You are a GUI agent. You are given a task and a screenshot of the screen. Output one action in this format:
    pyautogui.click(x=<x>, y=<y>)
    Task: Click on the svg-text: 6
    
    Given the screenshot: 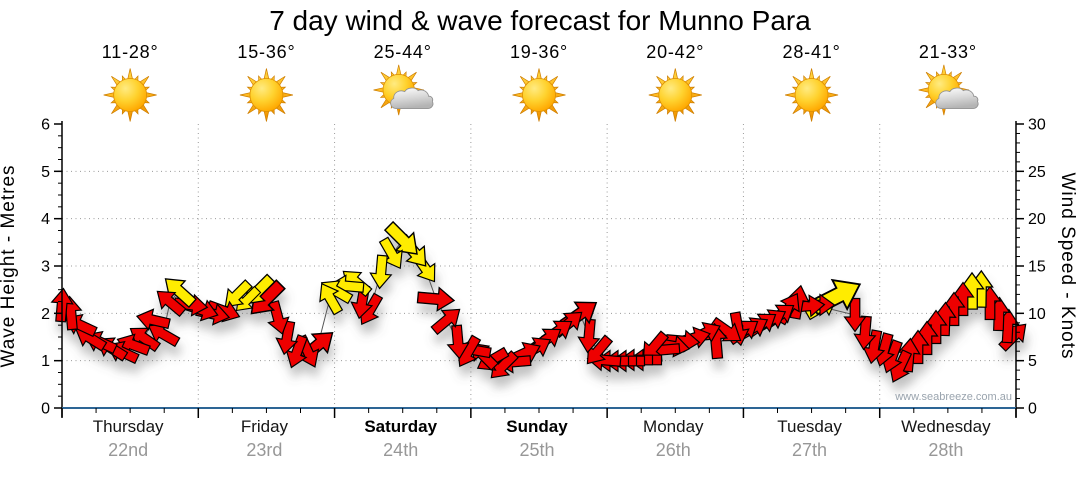 What is the action you would take?
    pyautogui.click(x=45, y=125)
    